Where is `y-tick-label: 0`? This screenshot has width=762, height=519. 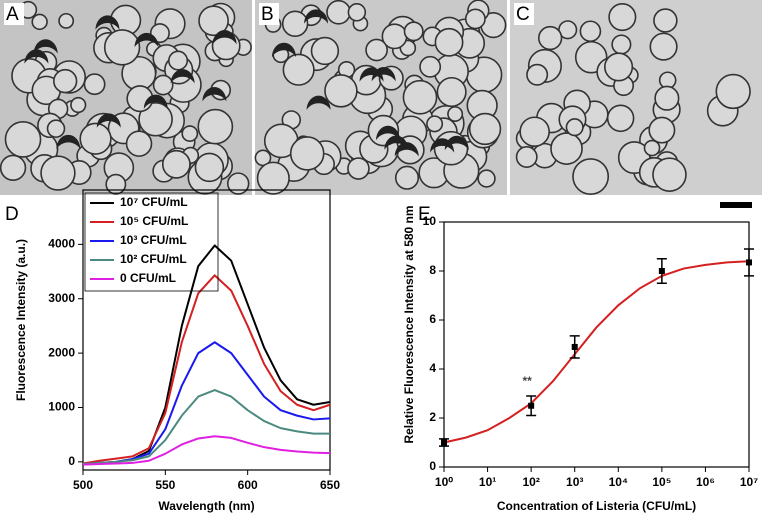 y-tick-label: 0 is located at coordinates (432, 466).